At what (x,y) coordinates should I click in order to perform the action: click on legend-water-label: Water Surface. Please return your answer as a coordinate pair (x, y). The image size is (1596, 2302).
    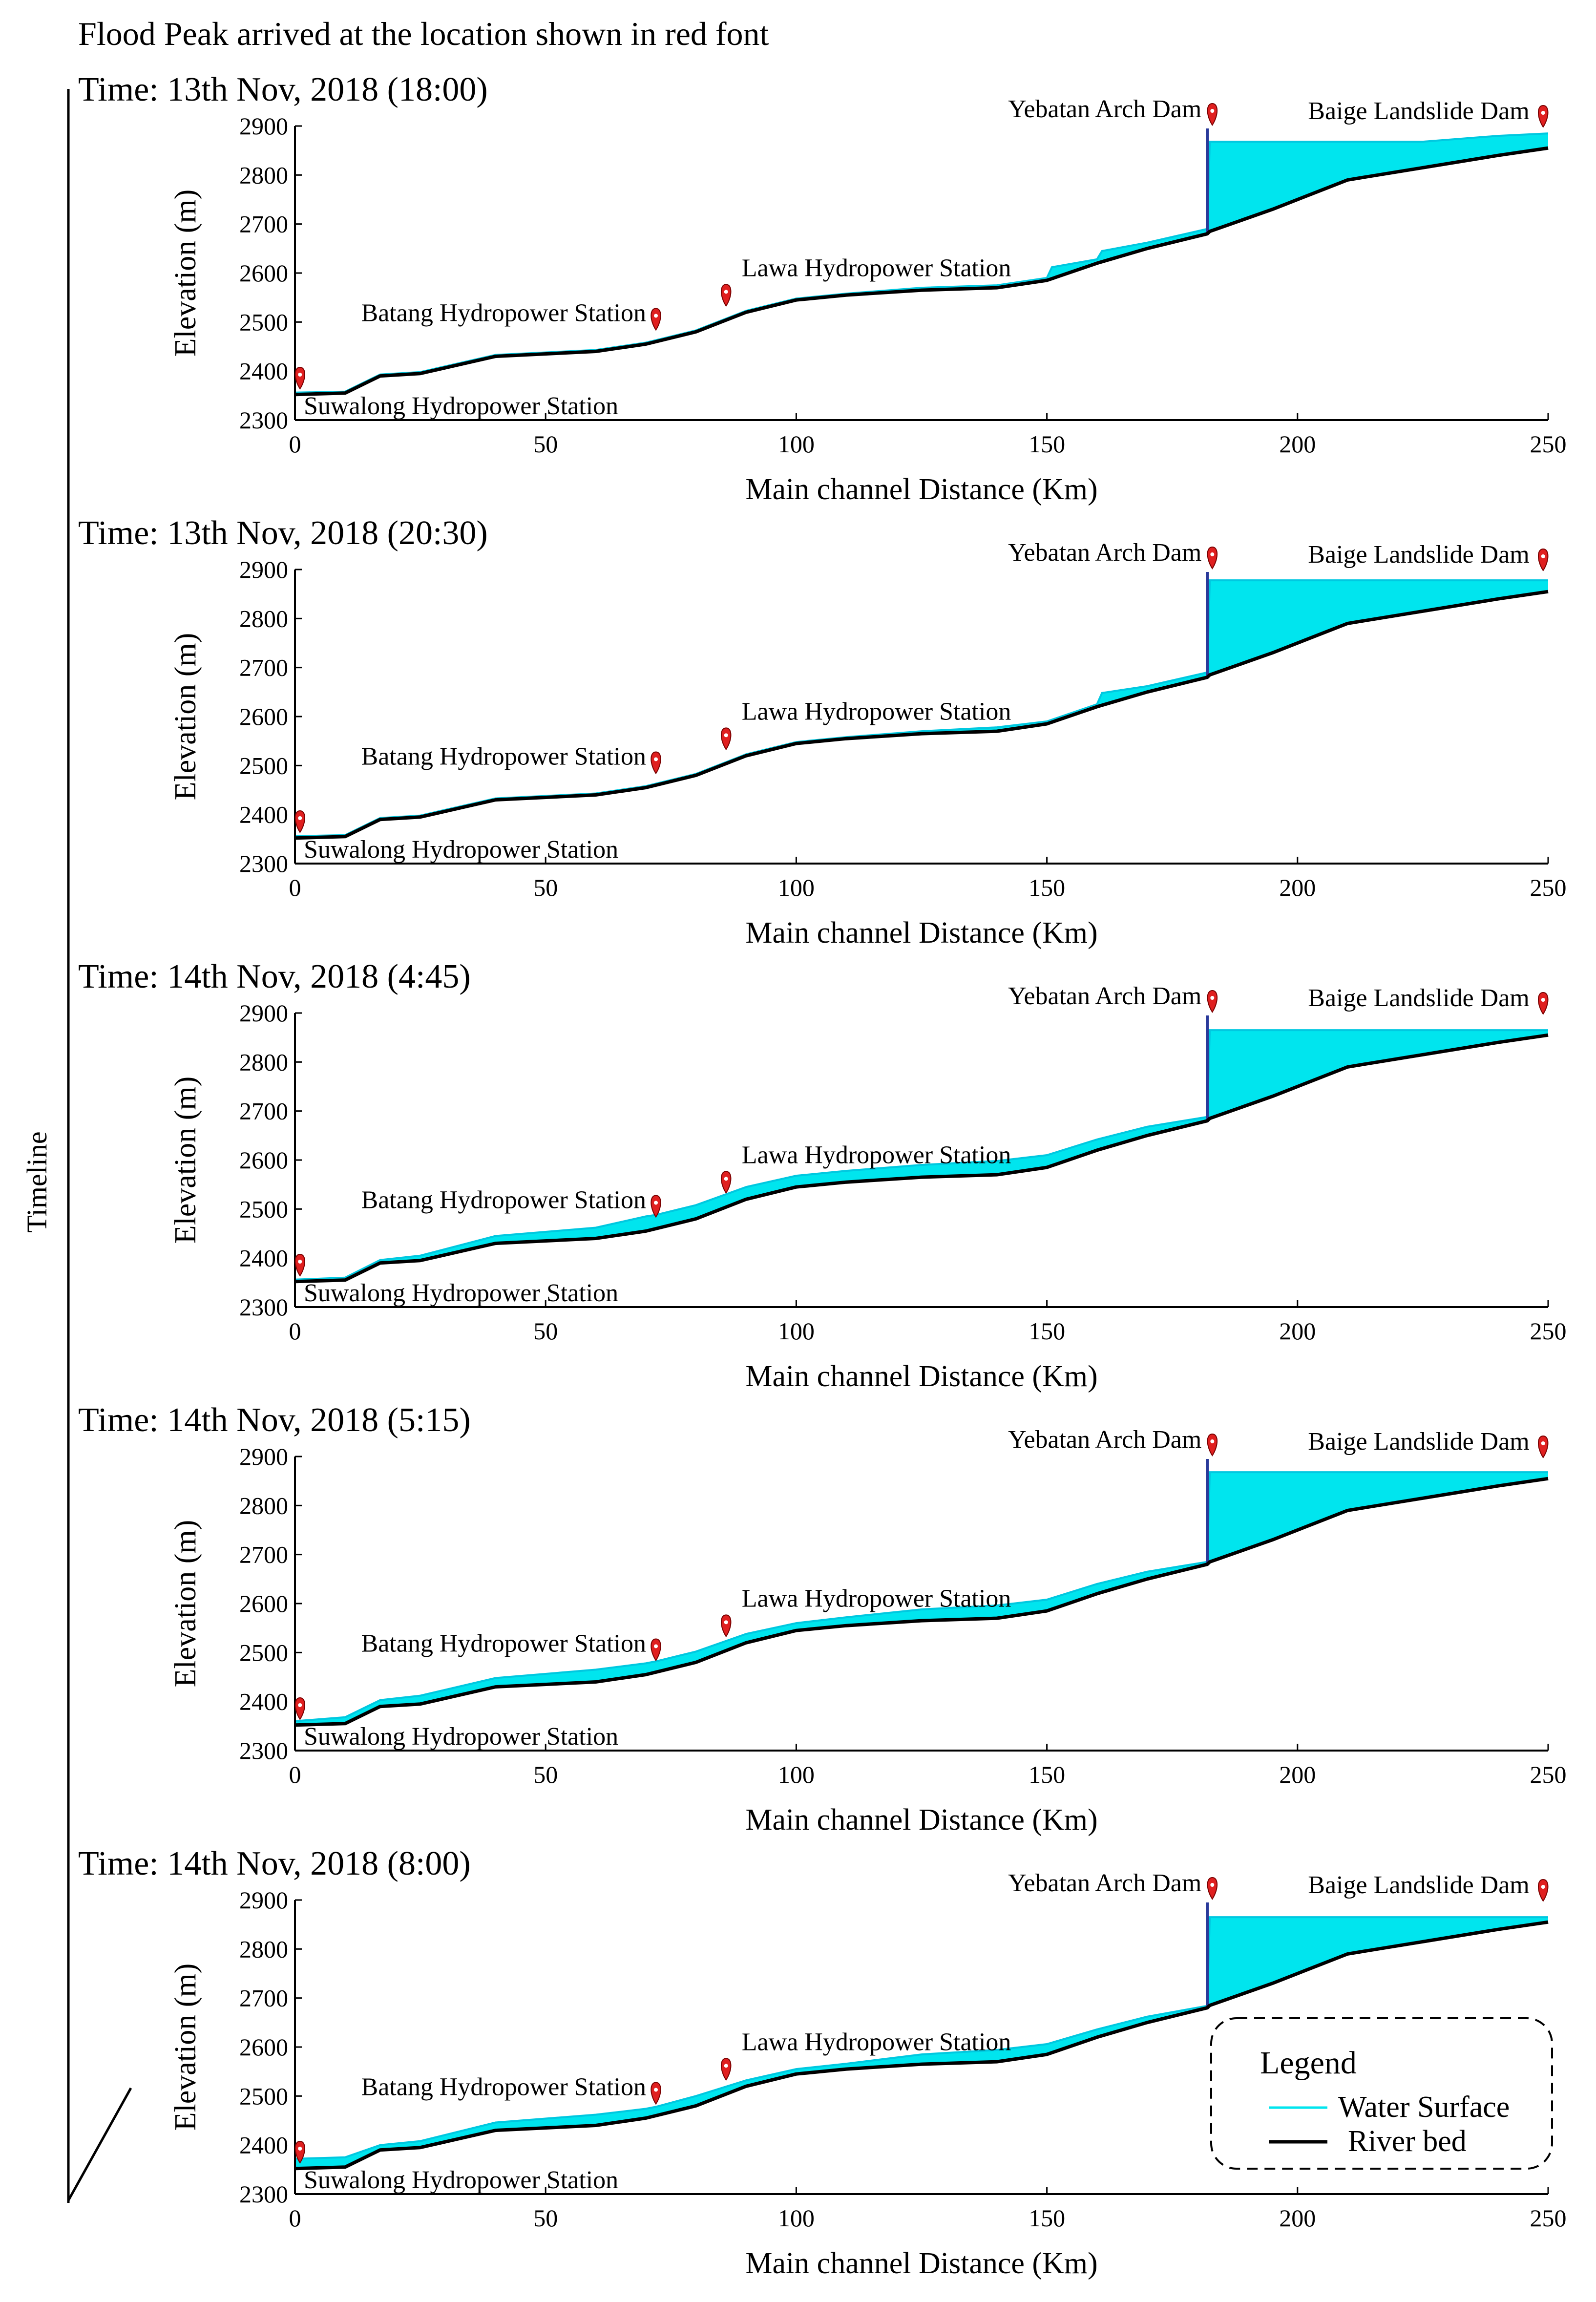
    Looking at the image, I should click on (1424, 2108).